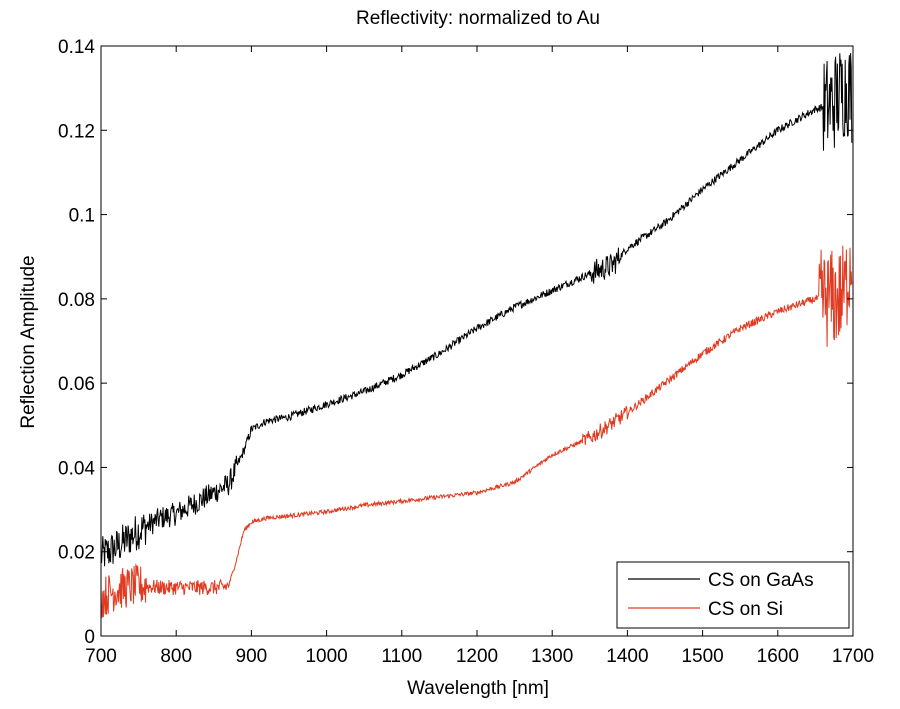  I want to click on x-tick-label: 1100, so click(401, 656).